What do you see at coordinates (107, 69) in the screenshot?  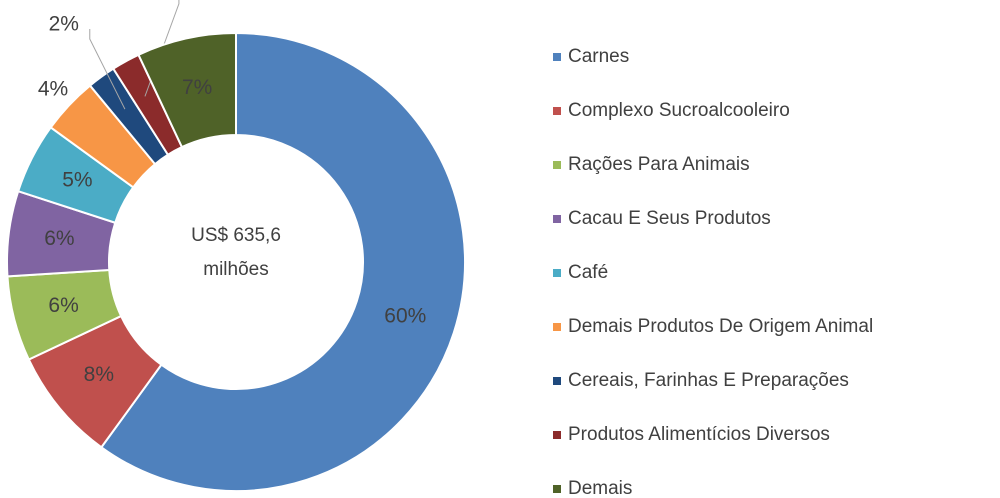 I see `leader-line` at bounding box center [107, 69].